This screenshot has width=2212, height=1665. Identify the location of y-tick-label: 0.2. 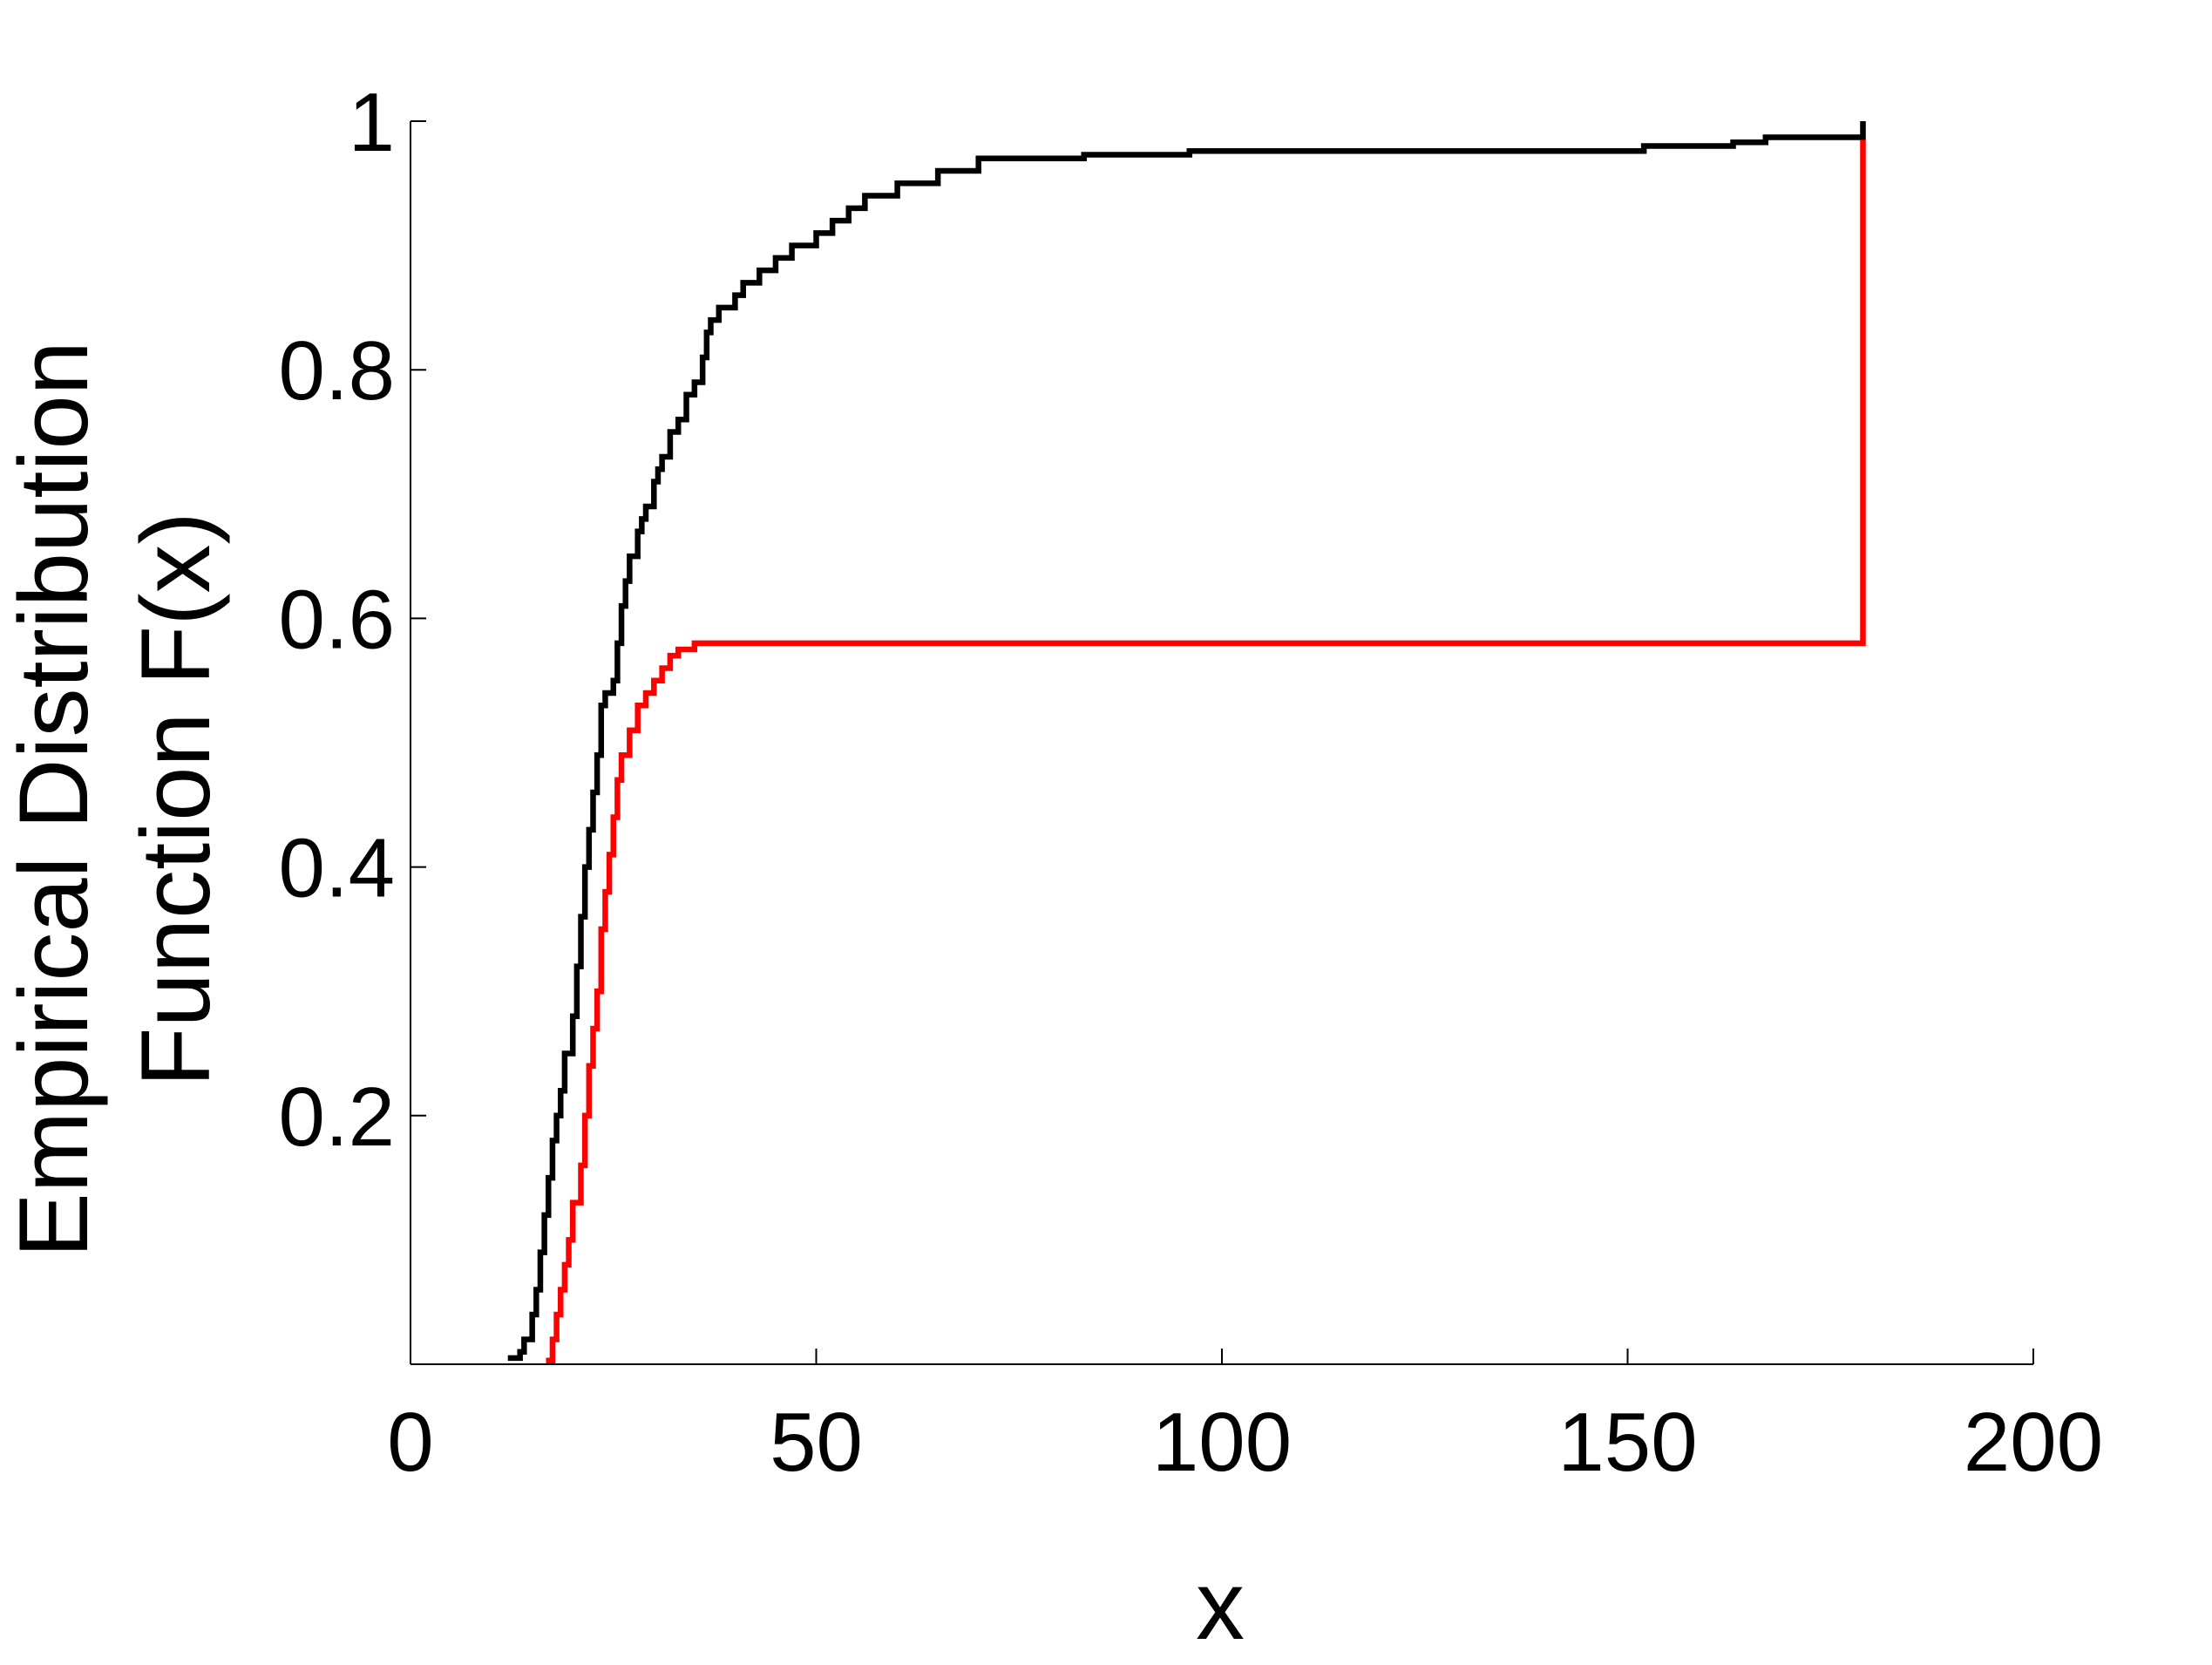
(337, 1117).